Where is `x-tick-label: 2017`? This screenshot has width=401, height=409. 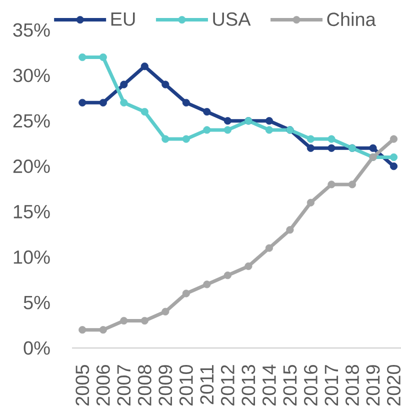 x-tick-label: 2017 is located at coordinates (331, 385).